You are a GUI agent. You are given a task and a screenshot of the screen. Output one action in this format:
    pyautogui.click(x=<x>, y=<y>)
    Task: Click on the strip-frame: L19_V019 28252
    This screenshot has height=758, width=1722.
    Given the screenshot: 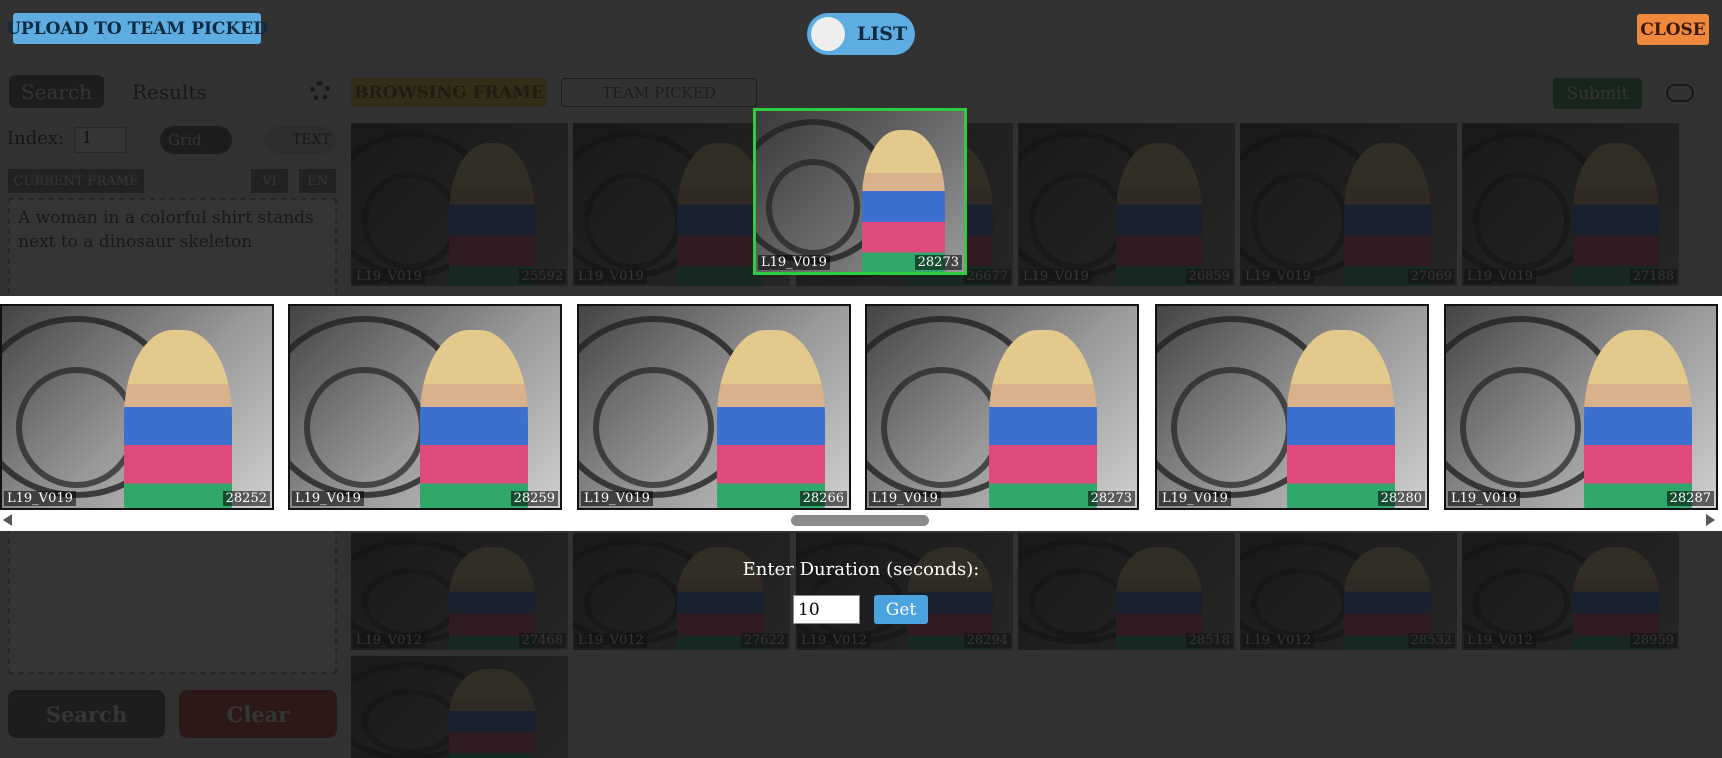 What is the action you would take?
    pyautogui.click(x=137, y=407)
    